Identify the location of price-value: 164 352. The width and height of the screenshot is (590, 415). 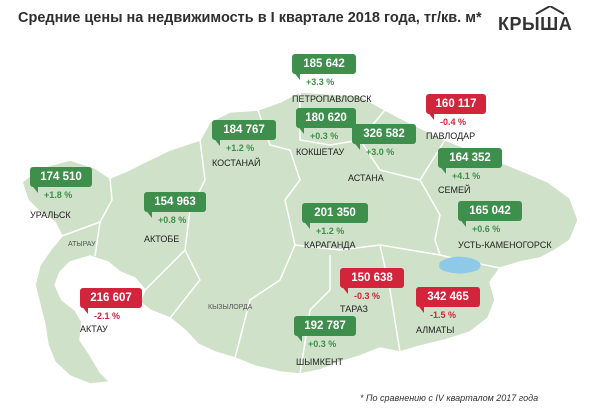
(470, 158).